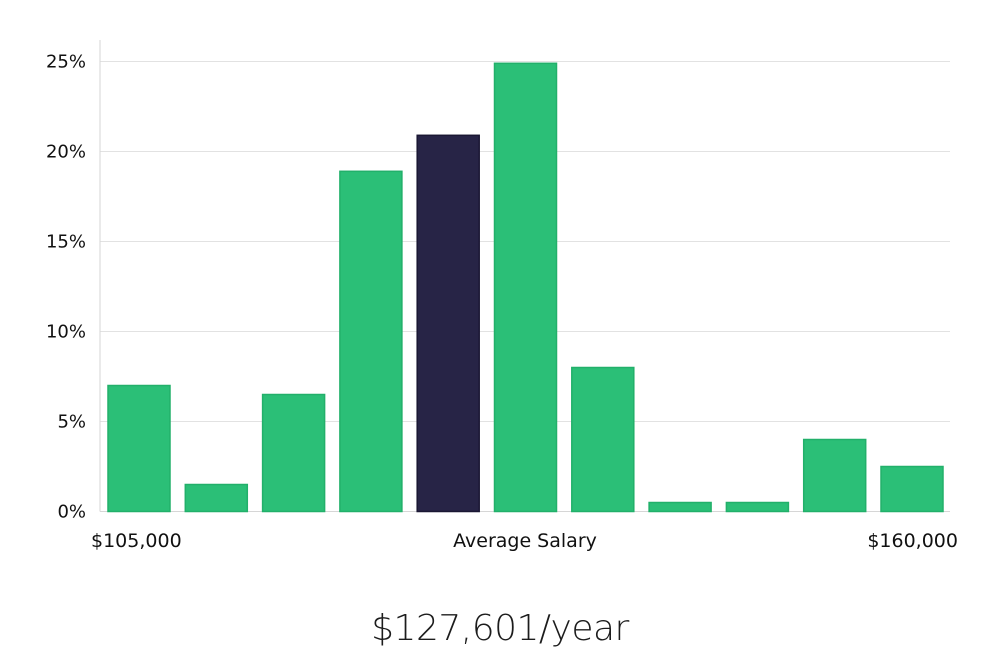  I want to click on y-tick-label: 25%, so click(66, 62).